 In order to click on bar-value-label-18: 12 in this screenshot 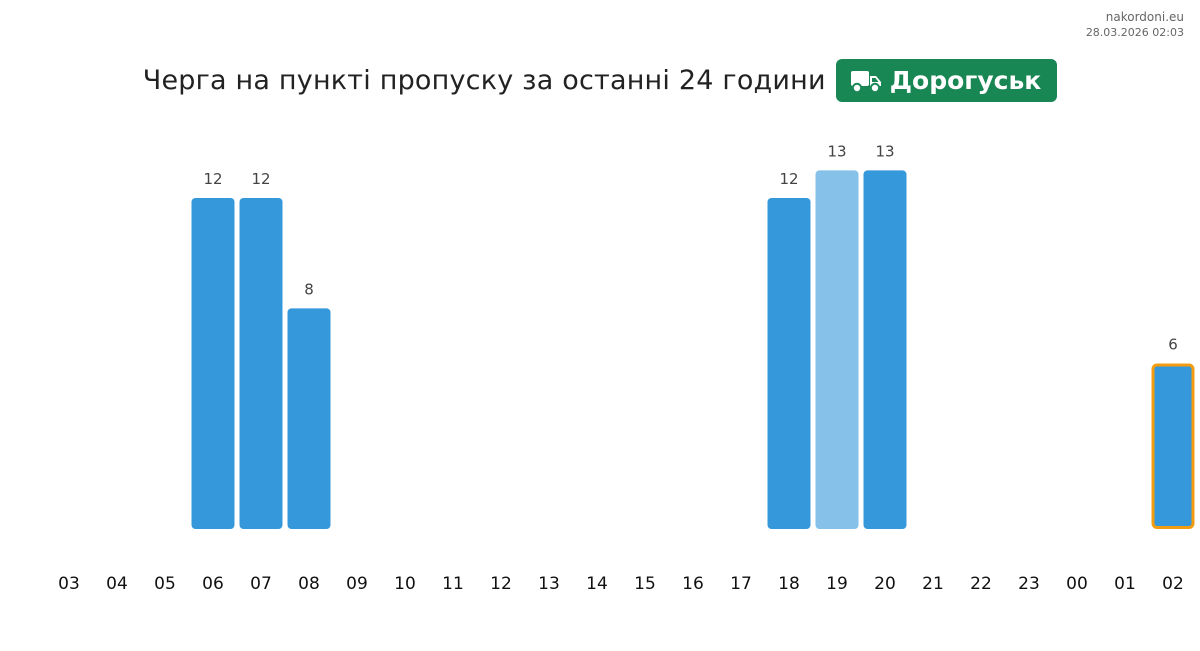, I will do `click(788, 179)`.